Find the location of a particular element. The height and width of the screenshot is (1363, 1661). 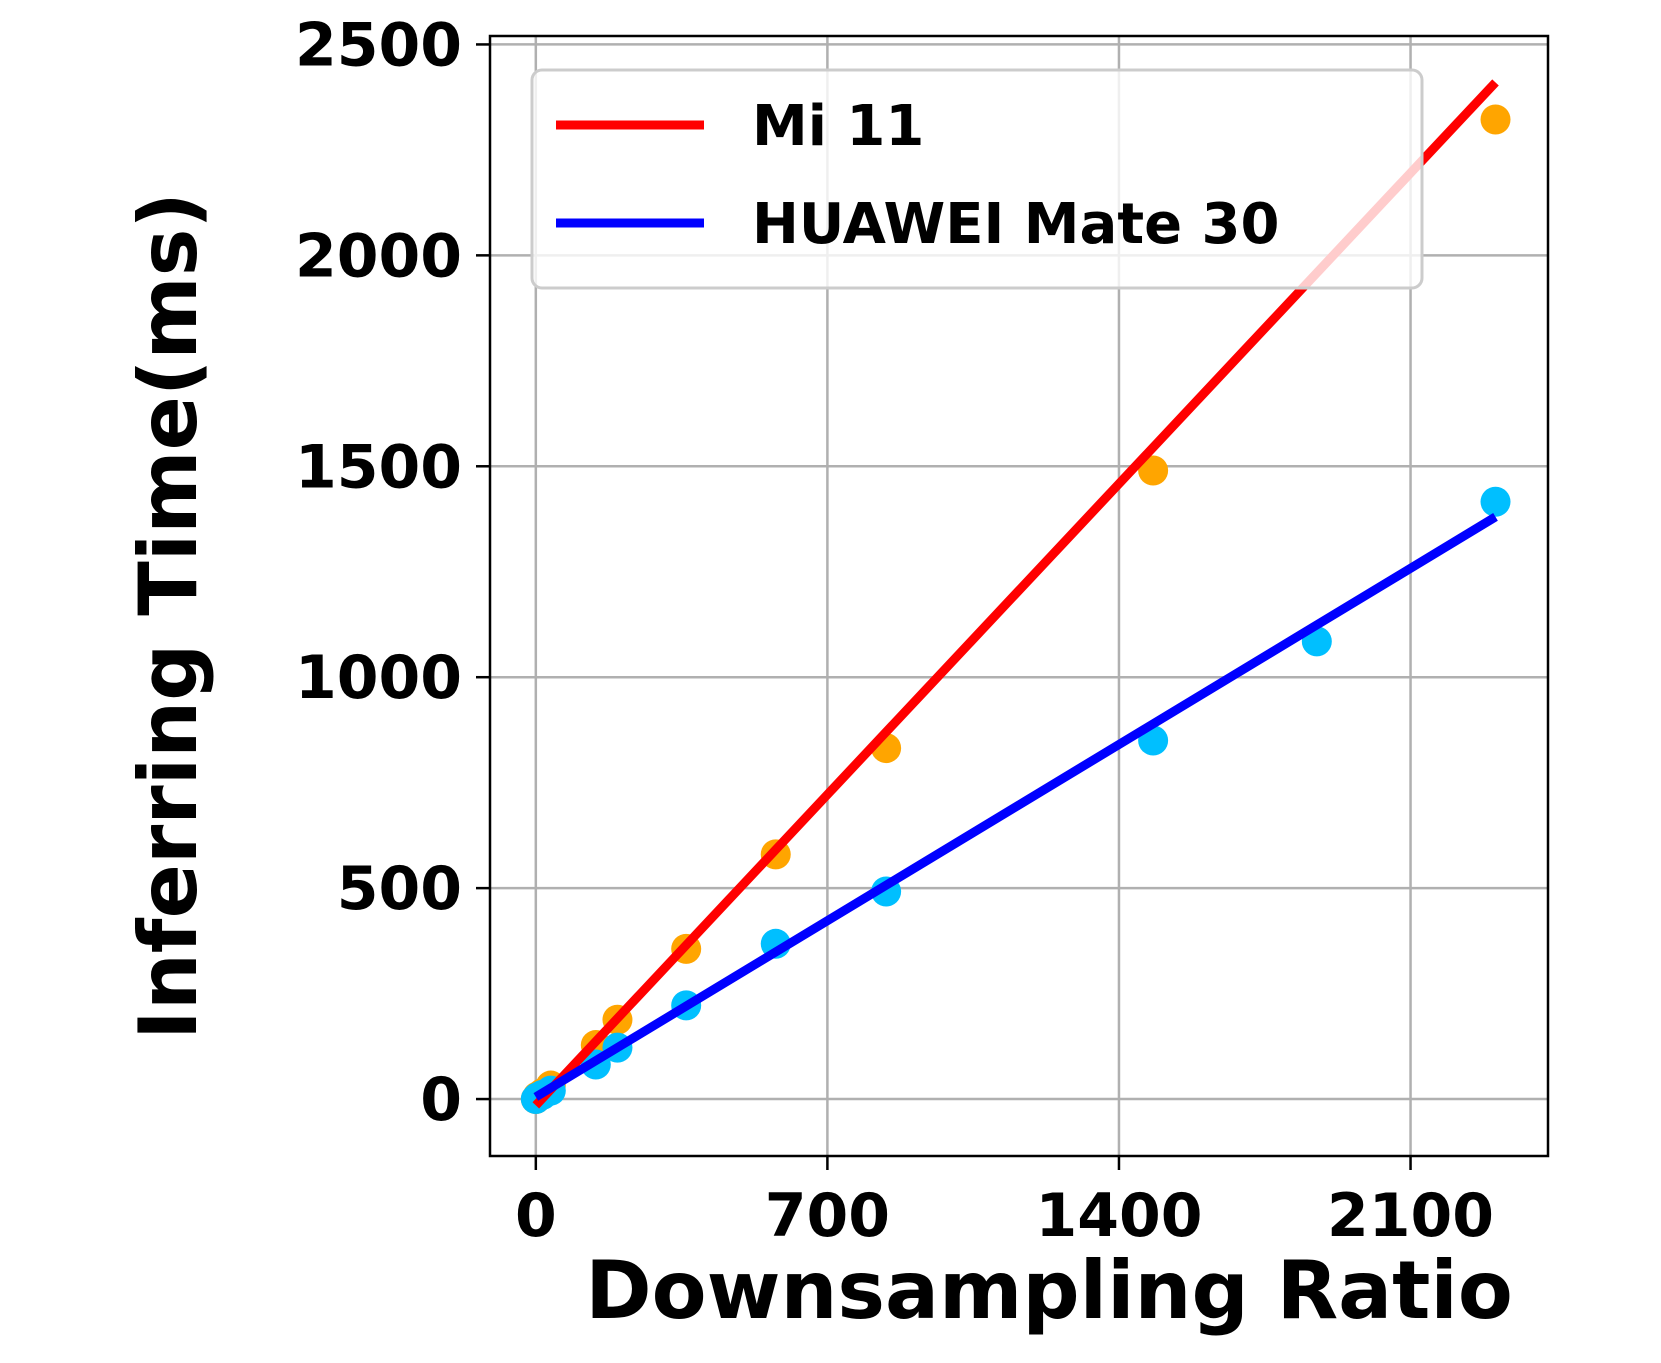

legend-label-mi-11: Mi 11 is located at coordinates (838, 126).